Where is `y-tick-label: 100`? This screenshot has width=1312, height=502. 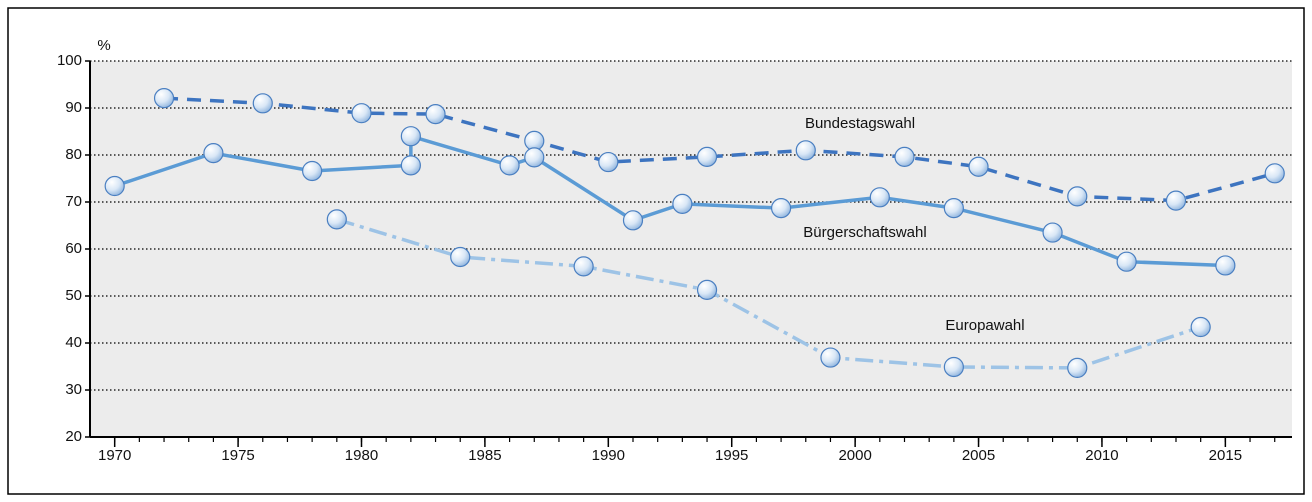
y-tick-label: 100 is located at coordinates (69, 60).